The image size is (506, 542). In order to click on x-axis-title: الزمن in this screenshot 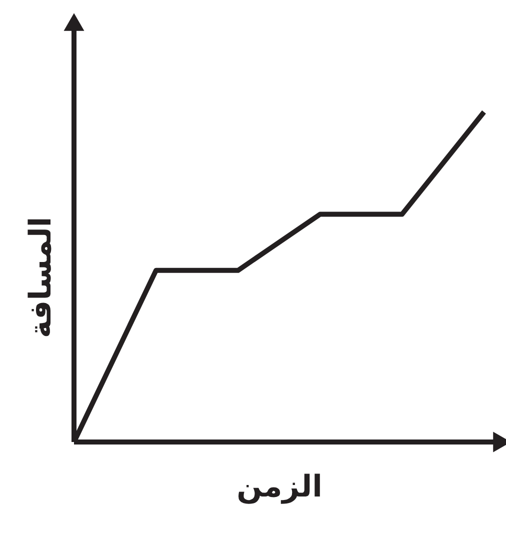, I will do `click(279, 487)`.